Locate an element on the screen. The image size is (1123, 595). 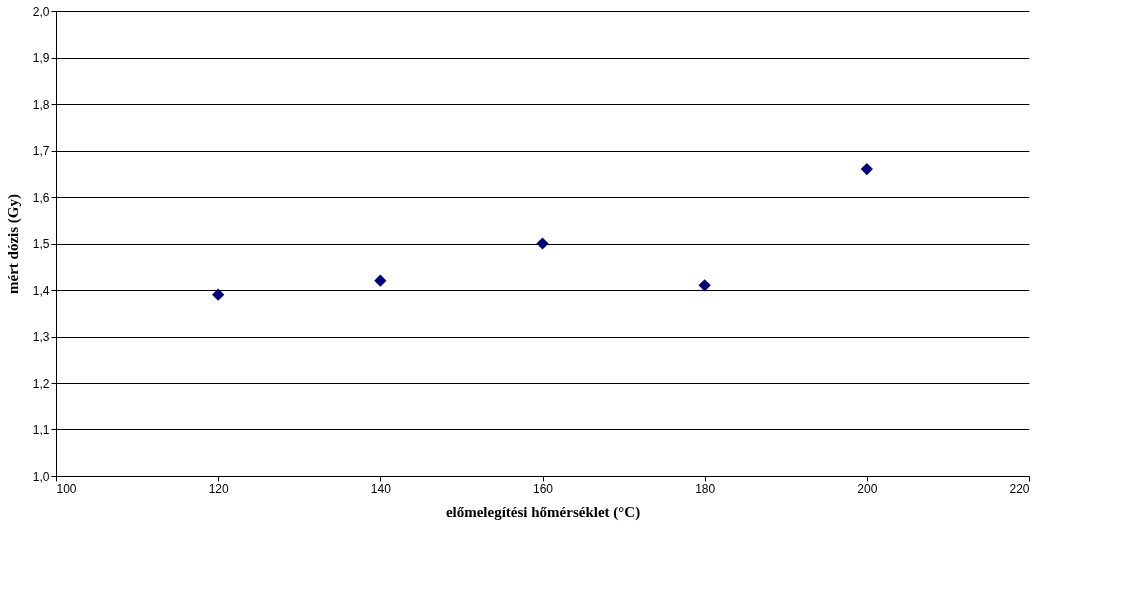
x-tick-label: 160 is located at coordinates (543, 488).